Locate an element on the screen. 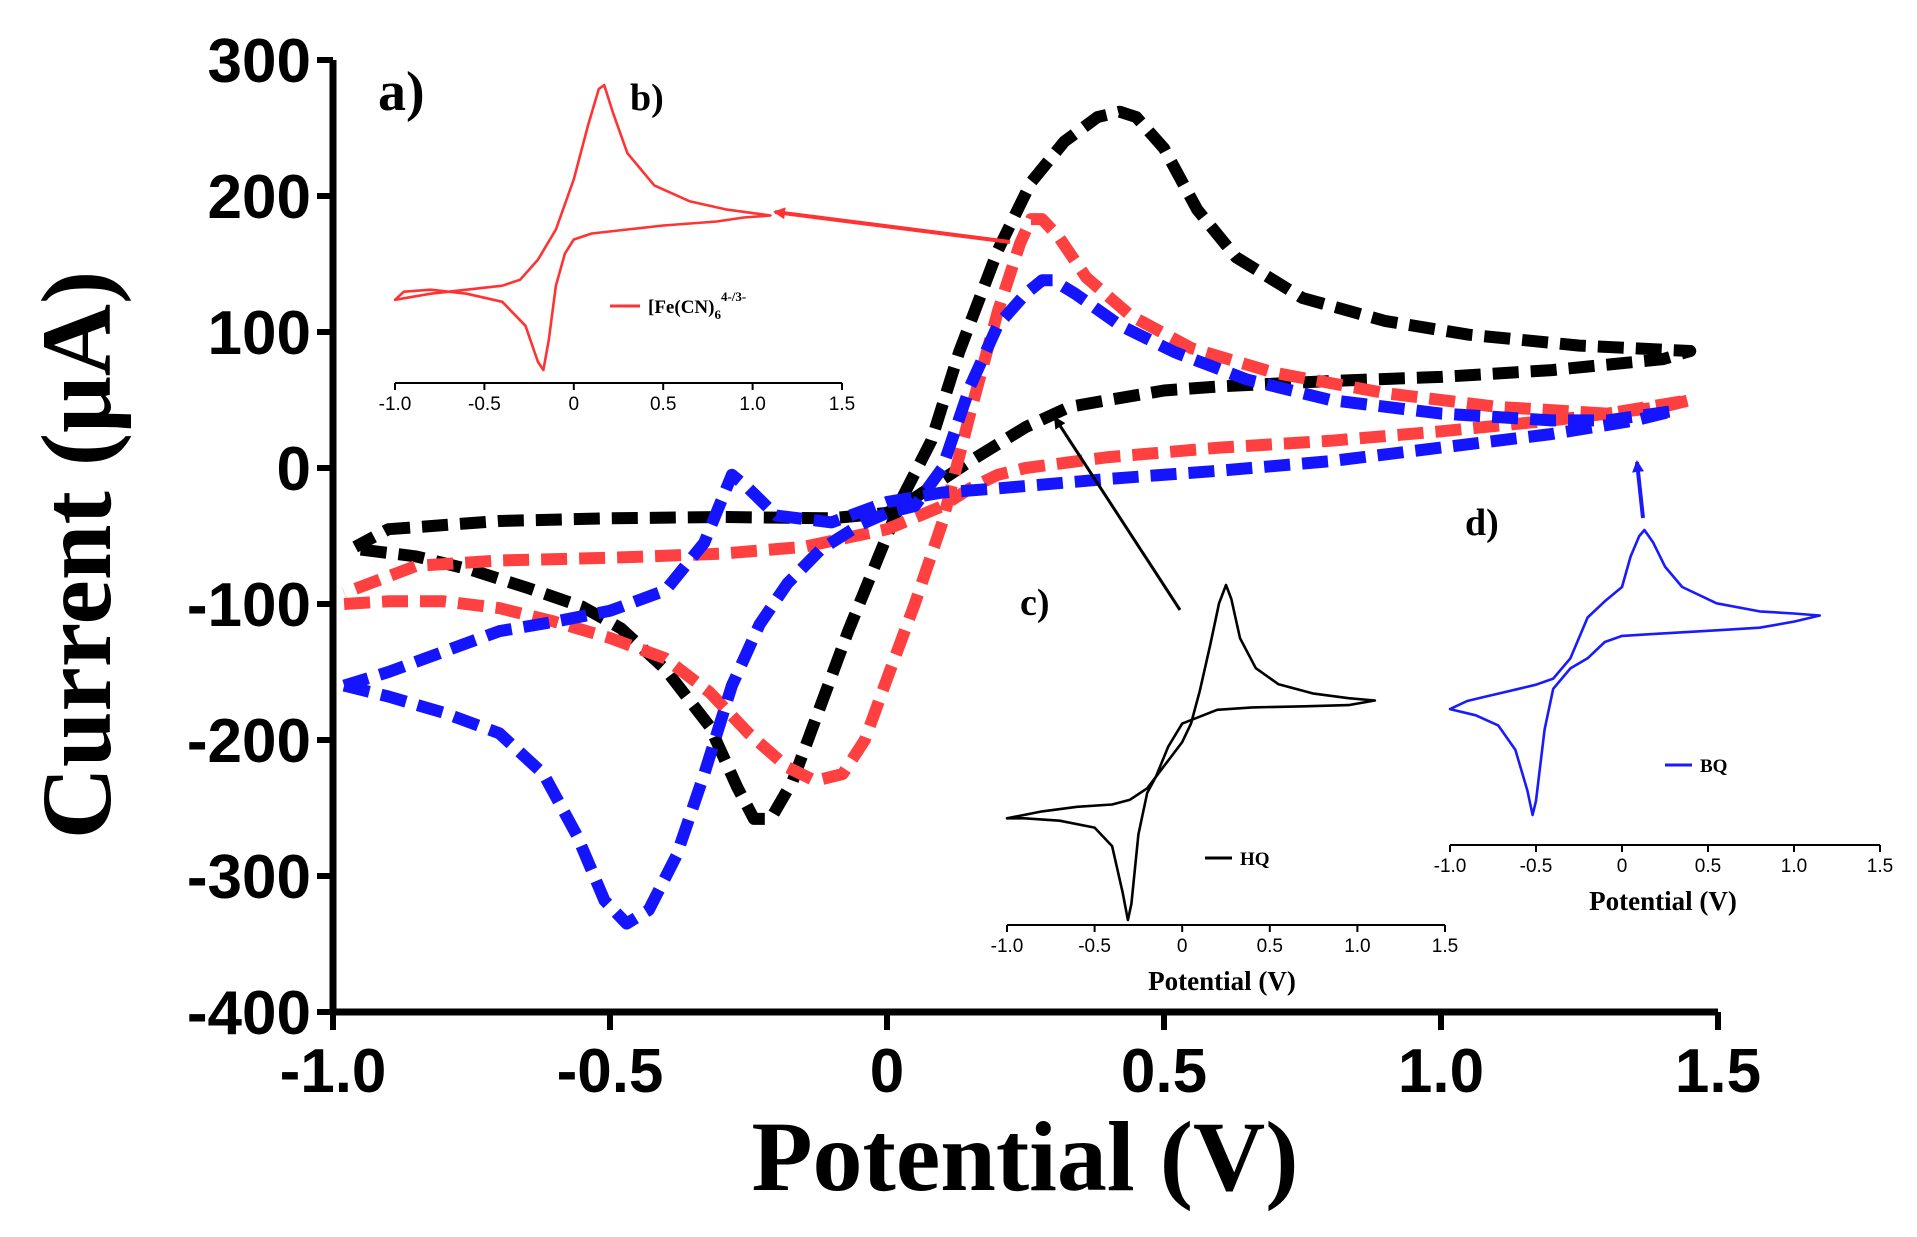 This screenshot has height=1237, width=1917. inset-d-series-group is located at coordinates (1635, 672).